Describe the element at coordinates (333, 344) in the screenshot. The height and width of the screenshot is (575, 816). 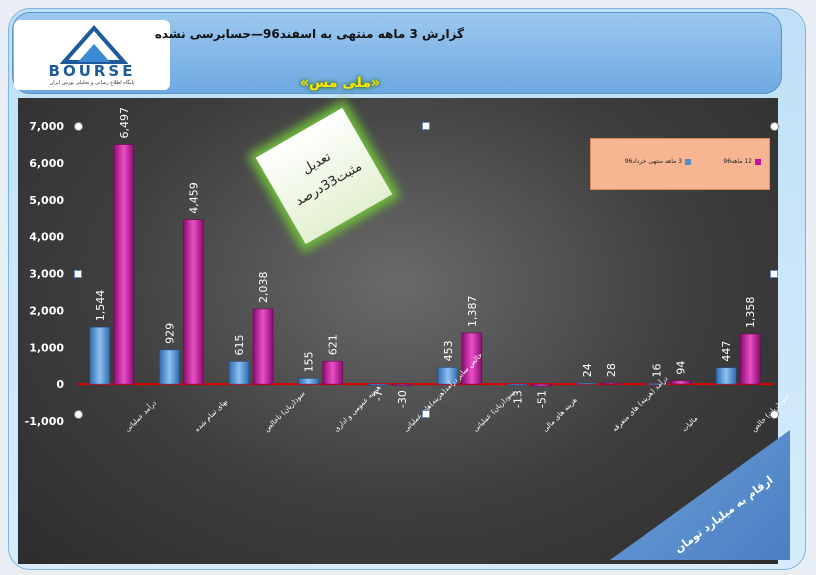
I see `bar-value-label: 621` at that location.